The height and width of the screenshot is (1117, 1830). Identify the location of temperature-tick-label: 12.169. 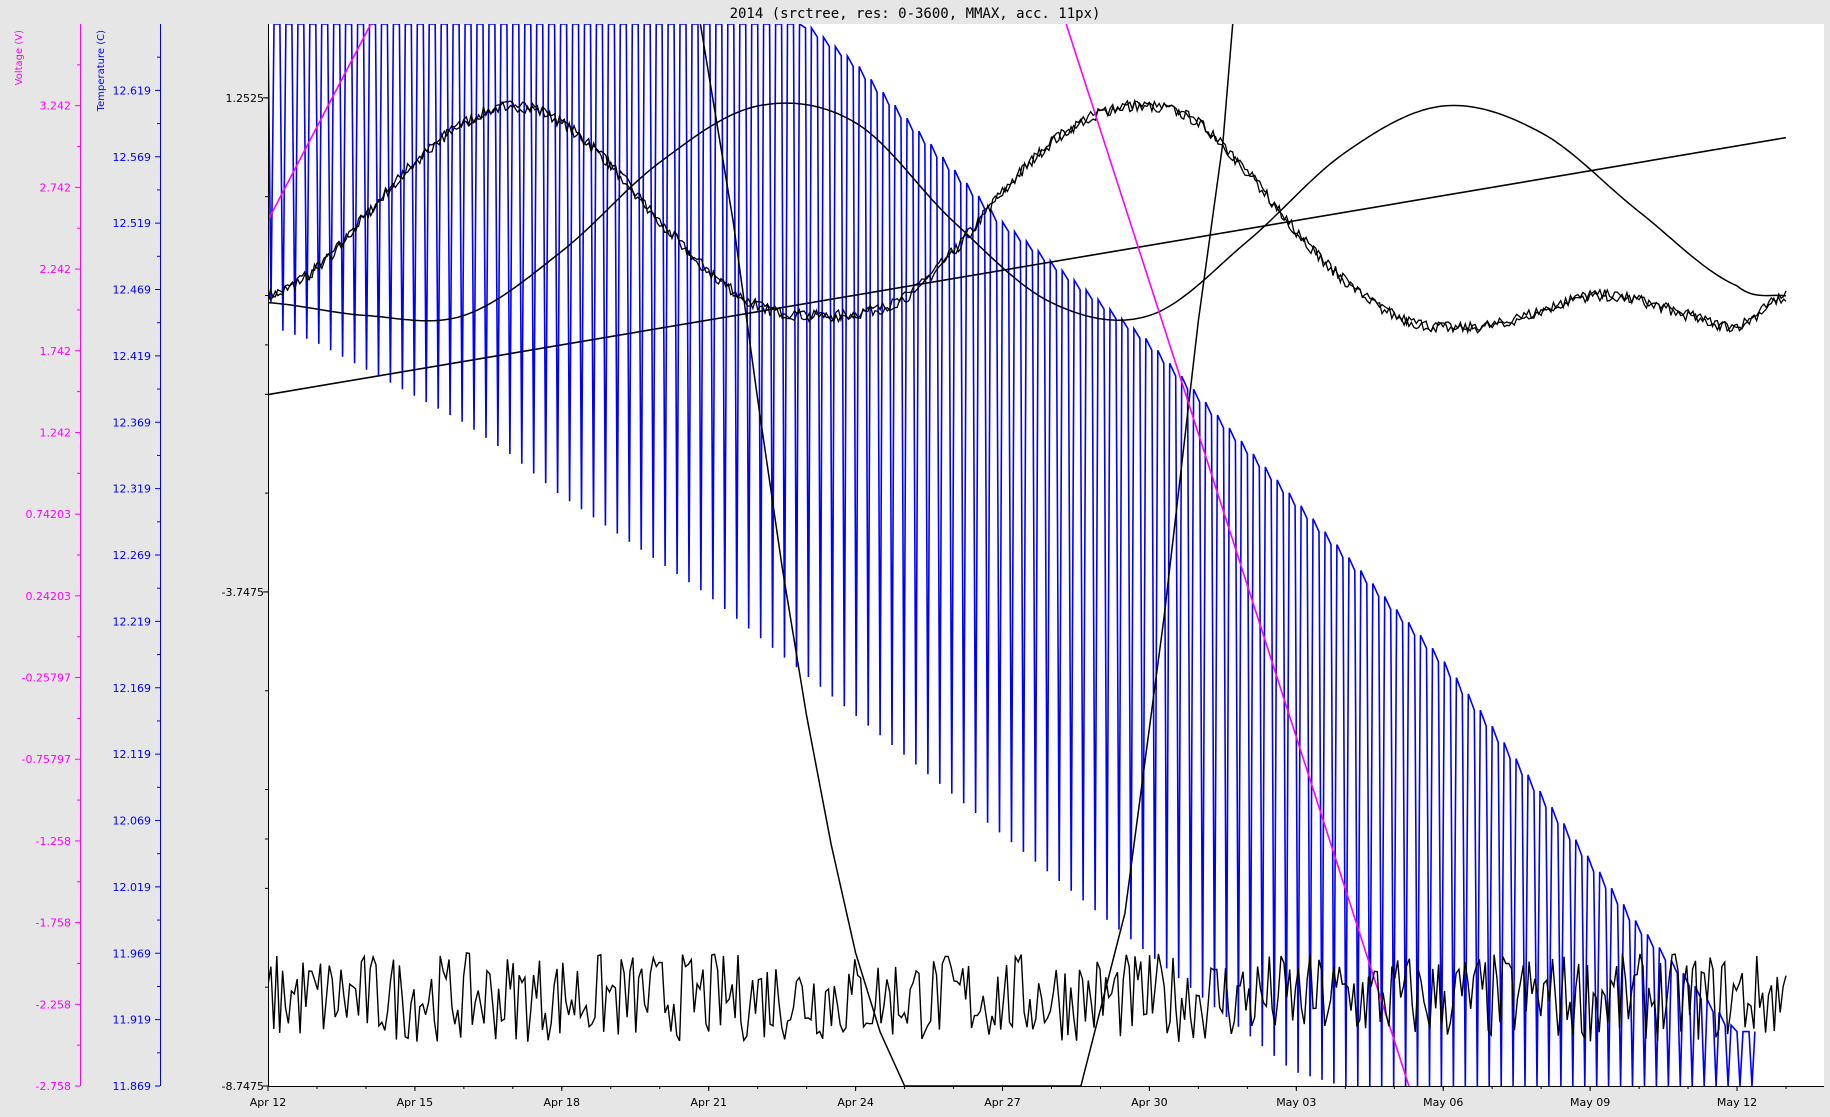
(132, 688).